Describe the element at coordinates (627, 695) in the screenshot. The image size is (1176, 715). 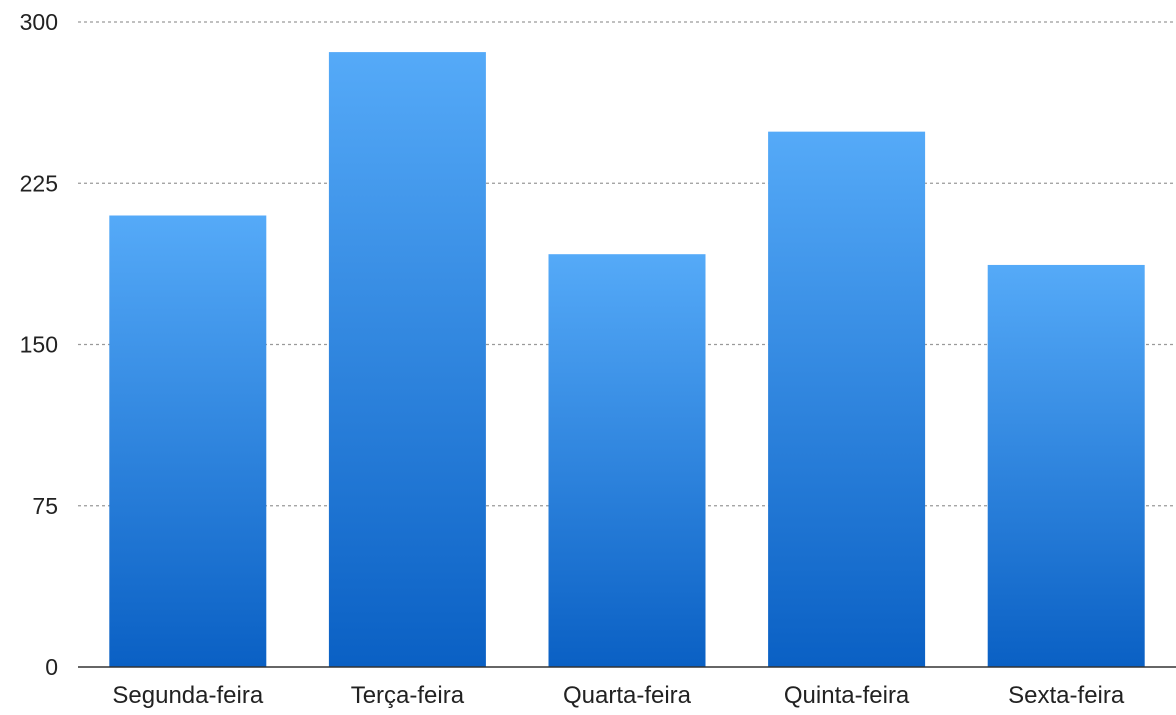
I see `x-tick-label: Quarta-feira` at that location.